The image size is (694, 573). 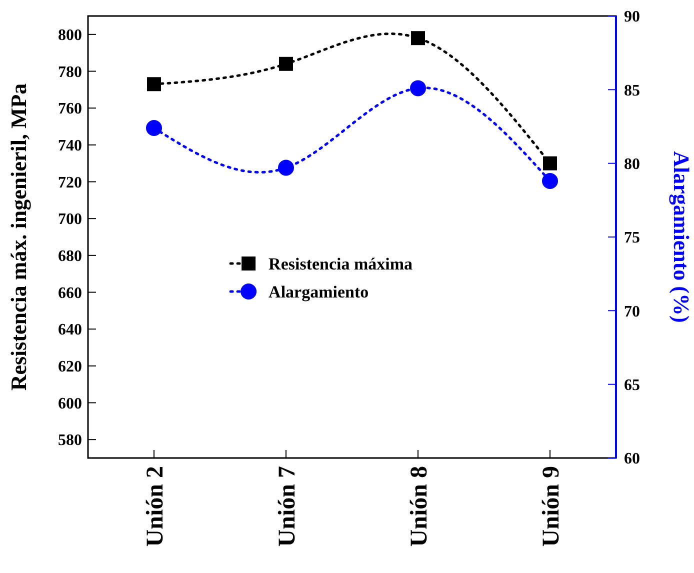 What do you see at coordinates (70, 367) in the screenshot?
I see `y-tick-label: 620` at bounding box center [70, 367].